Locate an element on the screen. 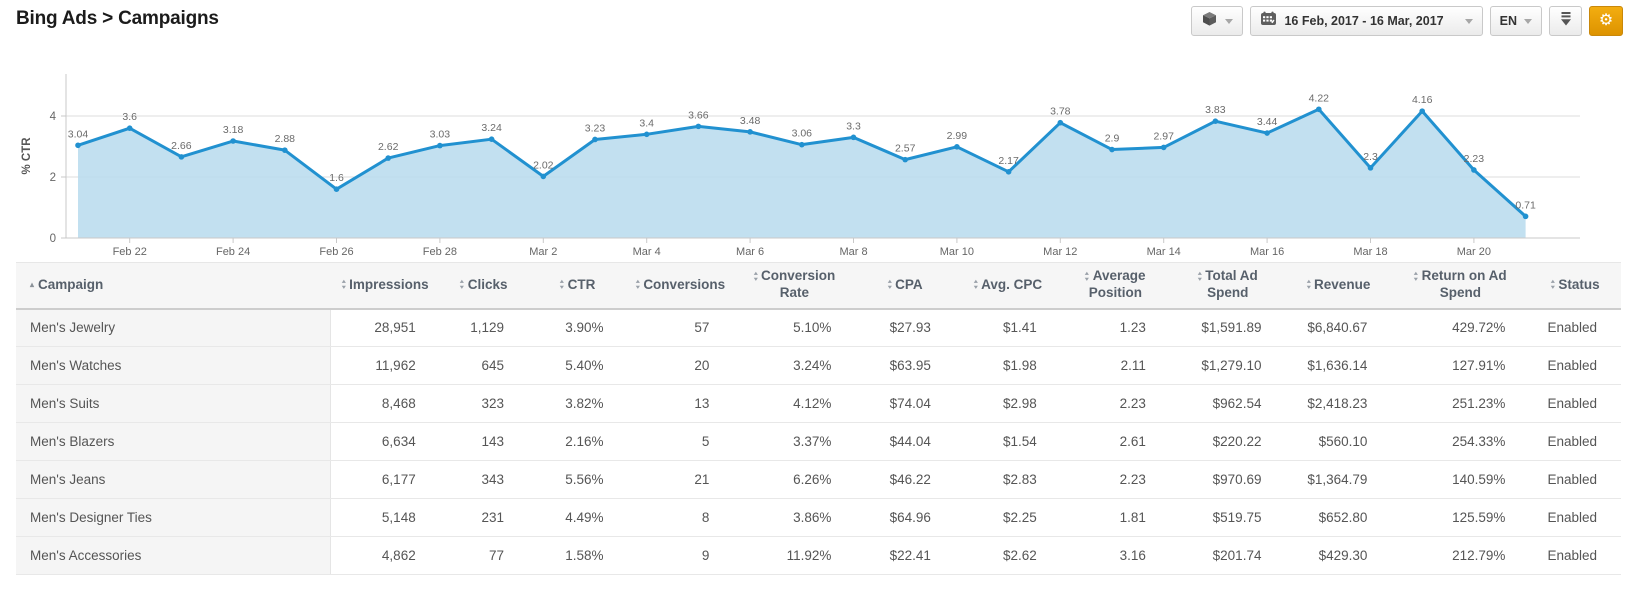  settings-button: ⚙ is located at coordinates (1606, 21).